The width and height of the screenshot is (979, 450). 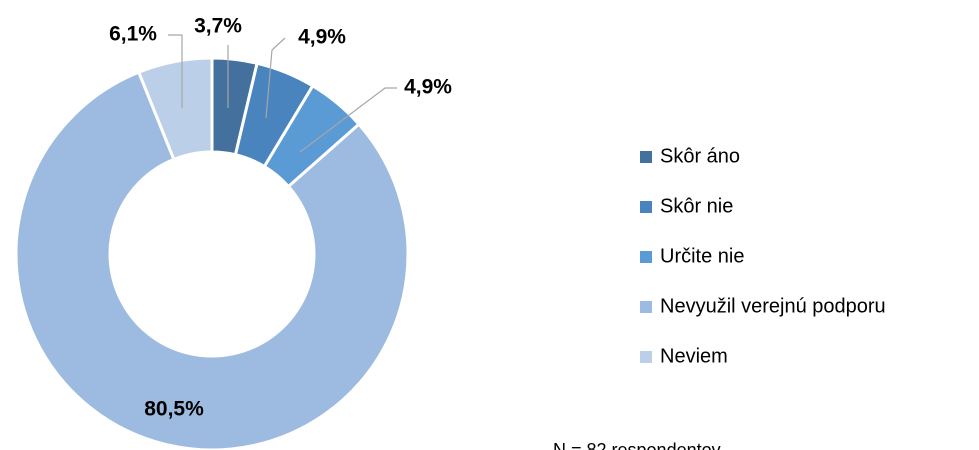 I want to click on legend-label: Neviem, so click(x=694, y=356).